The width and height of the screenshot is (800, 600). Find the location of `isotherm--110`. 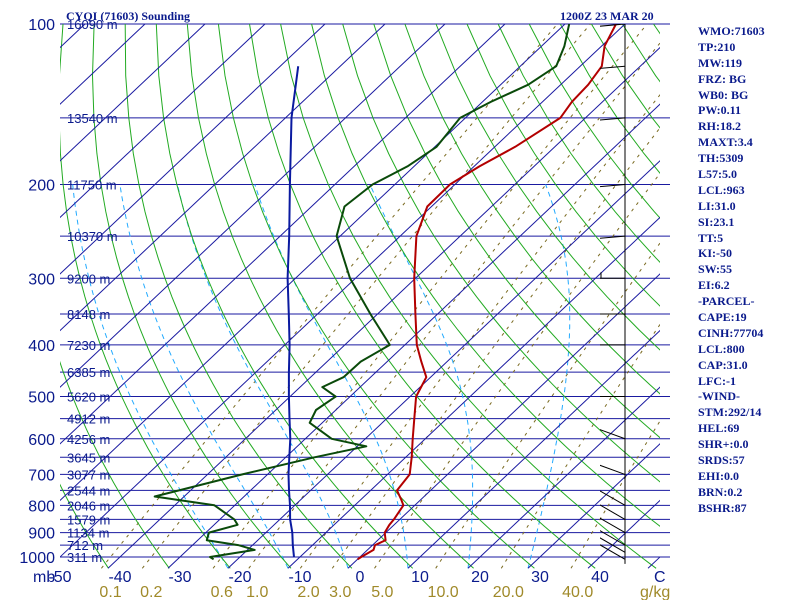

isotherm--110 is located at coordinates (163, 121).